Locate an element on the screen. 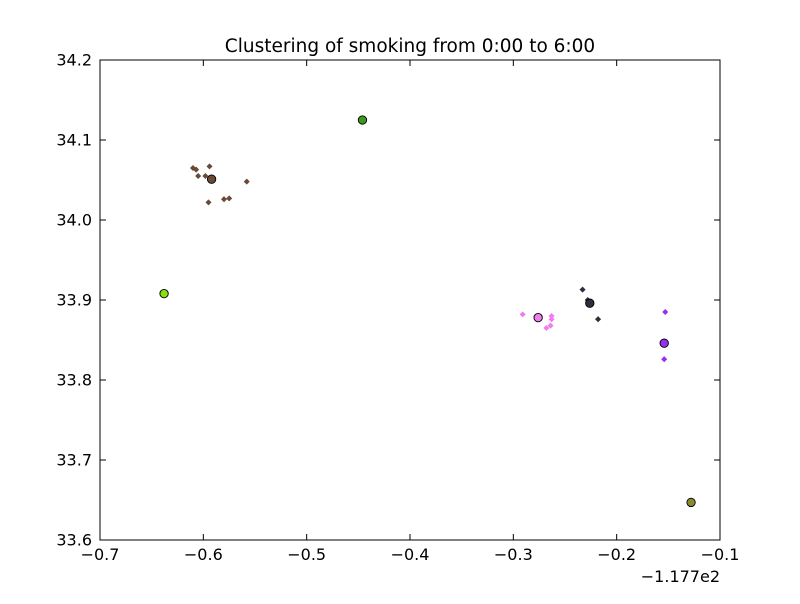 Image resolution: width=800 pixels, height=604 pixels. y-tick-label: 33.8 is located at coordinates (74, 380).